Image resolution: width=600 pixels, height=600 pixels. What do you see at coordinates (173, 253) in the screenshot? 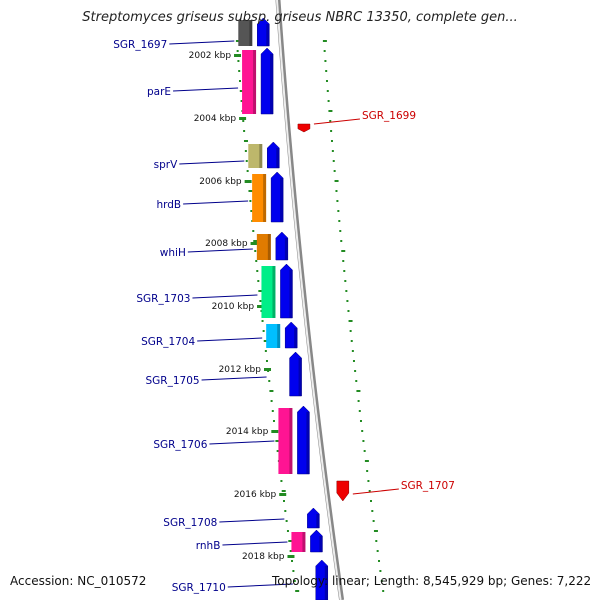
I see `gene-label: whiH` at bounding box center [173, 253].